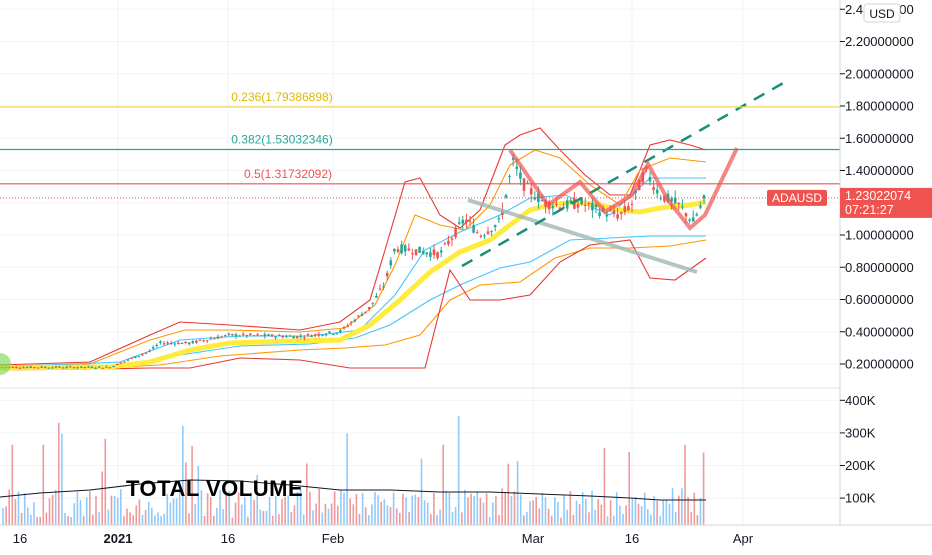 Image resolution: width=932 pixels, height=555 pixels. I want to click on currency-badge-label: USD, so click(882, 14).